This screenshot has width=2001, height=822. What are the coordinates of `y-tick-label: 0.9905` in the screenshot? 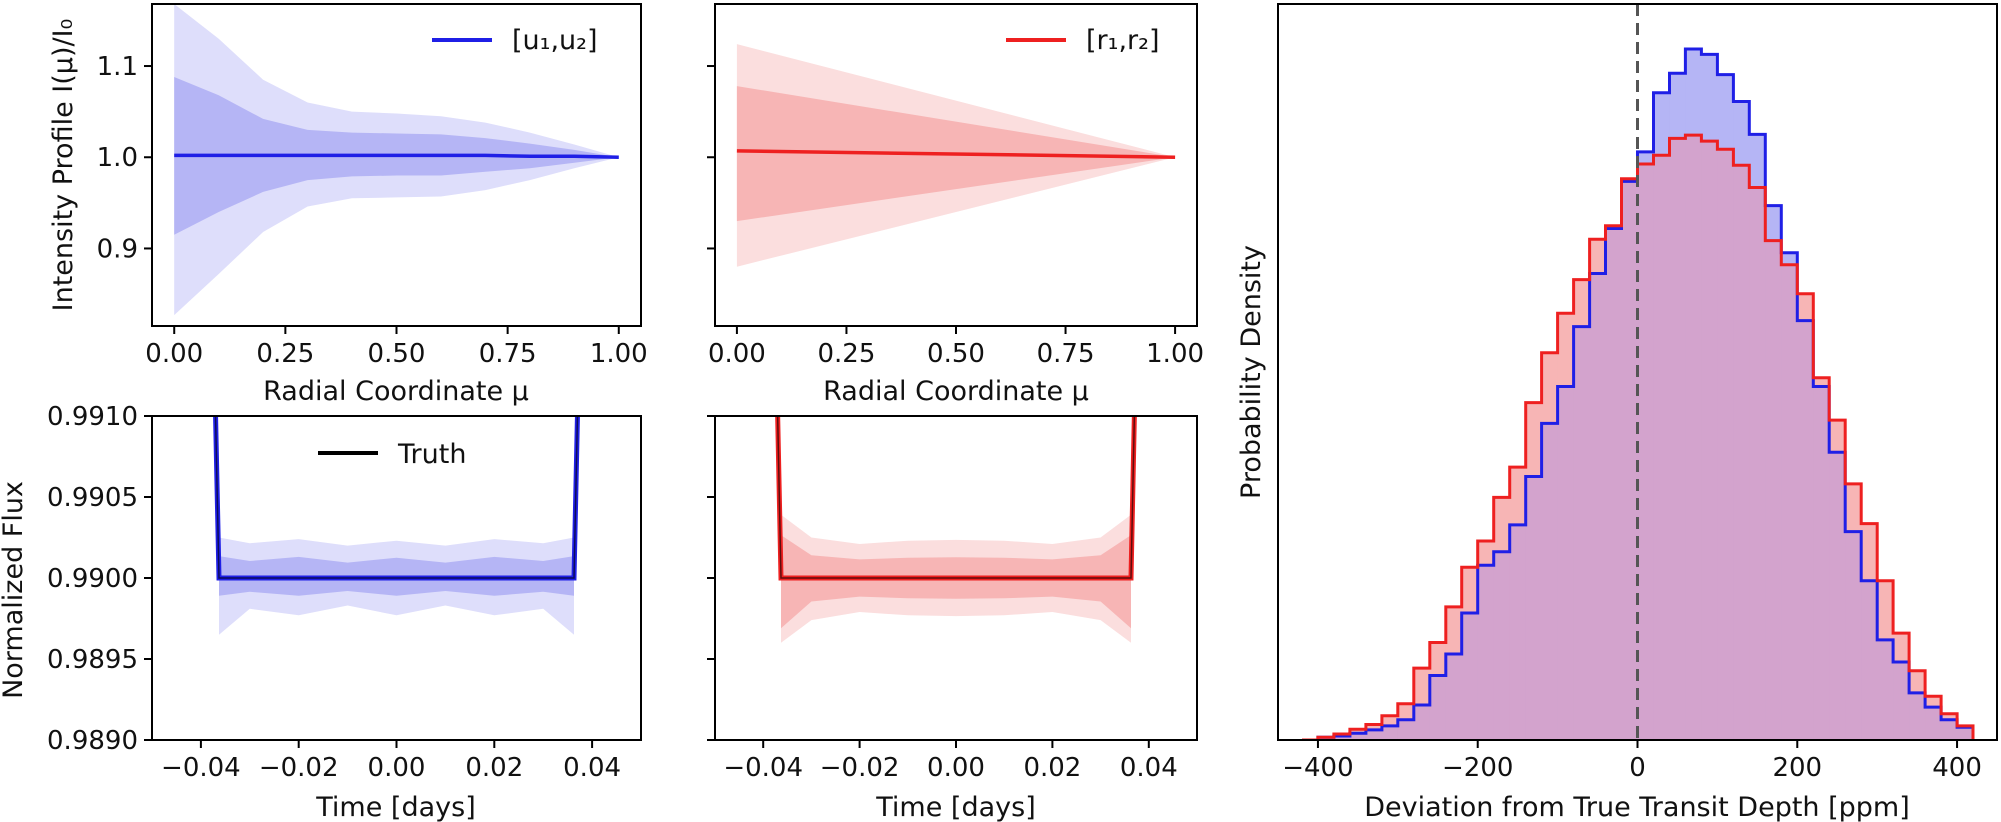 It's located at (92, 498).